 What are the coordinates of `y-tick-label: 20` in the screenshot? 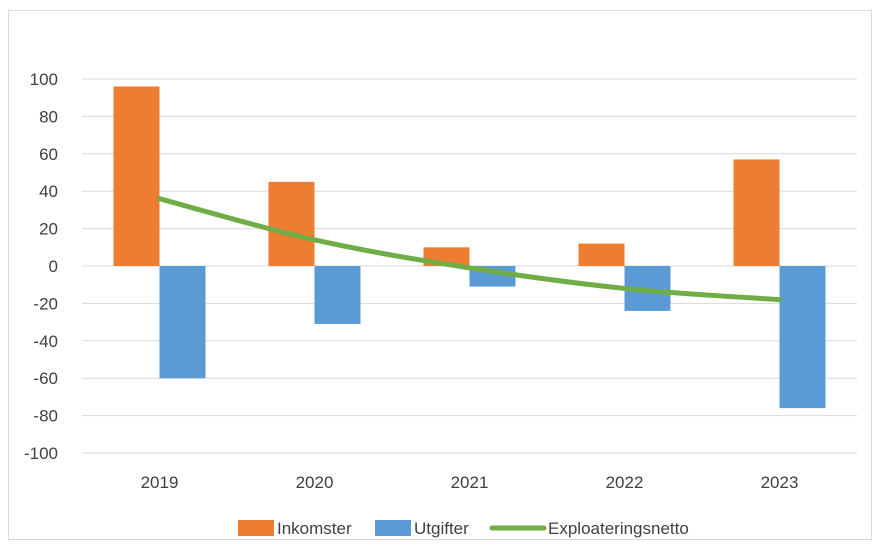 It's located at (48, 229).